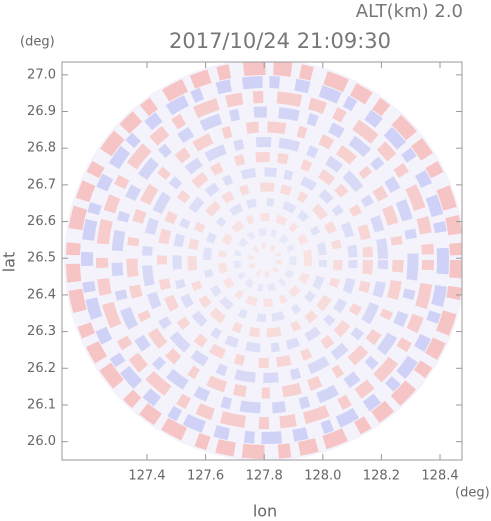  I want to click on y-tick-label: 26.0, so click(41, 441).